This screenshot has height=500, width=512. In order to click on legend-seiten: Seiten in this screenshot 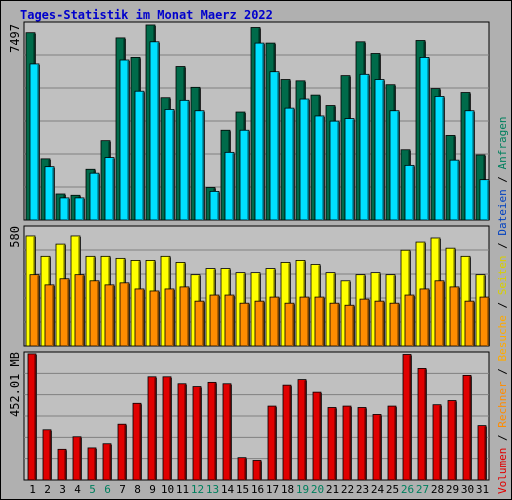, I will do `click(502, 276)`.